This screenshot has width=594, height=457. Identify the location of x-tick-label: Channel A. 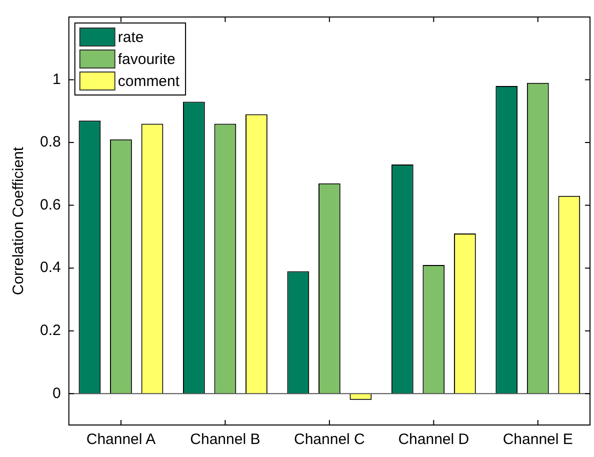
(121, 439).